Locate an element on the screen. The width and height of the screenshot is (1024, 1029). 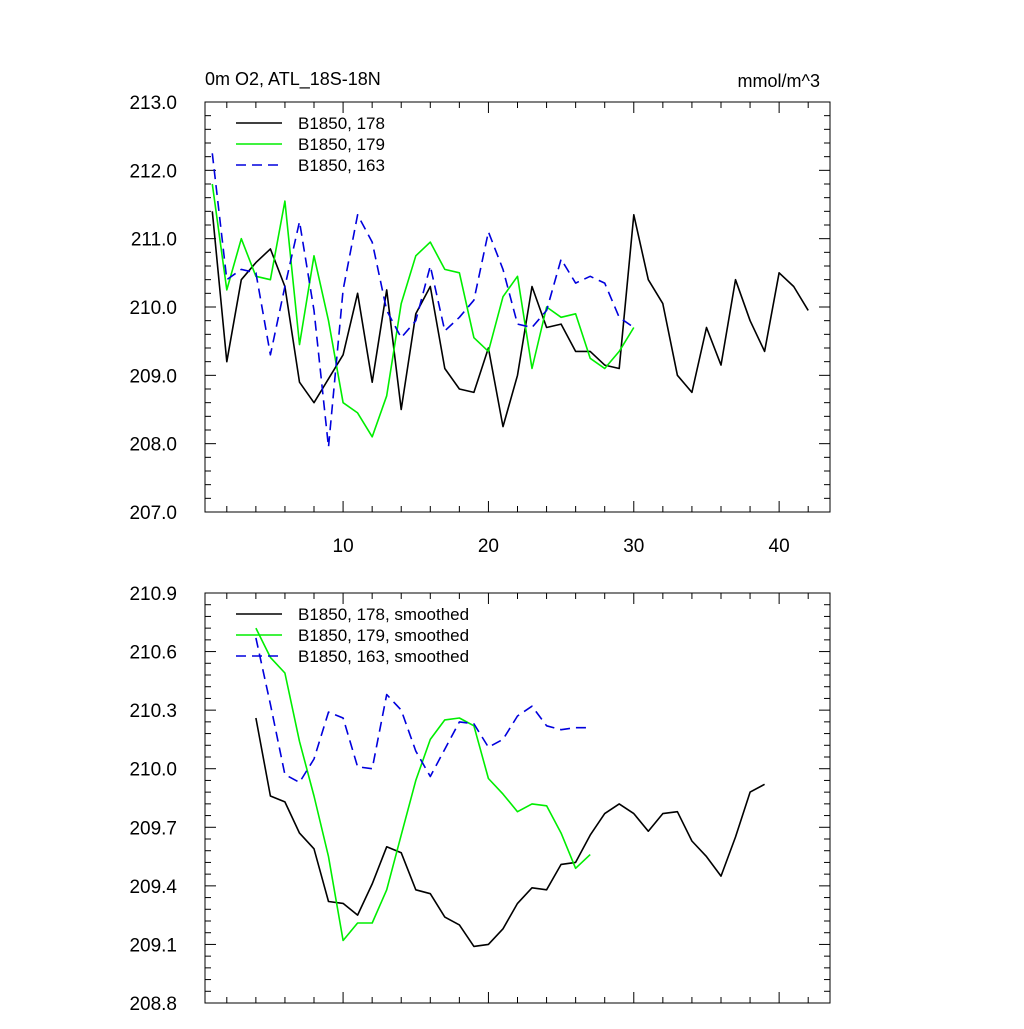
legend-label-2: B1850, 179, smoothed is located at coordinates (383, 635).